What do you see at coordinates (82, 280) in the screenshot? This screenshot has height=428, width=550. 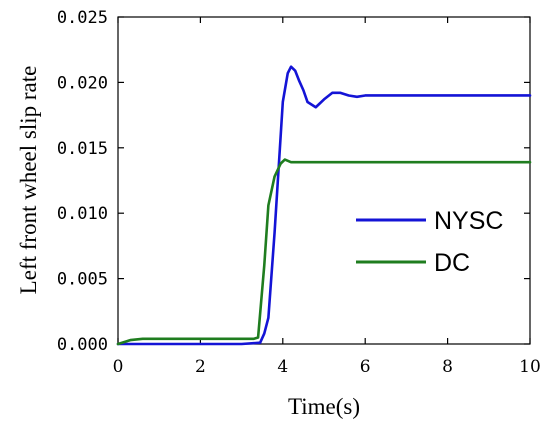 I see `y-tick-label: 0.005` at bounding box center [82, 280].